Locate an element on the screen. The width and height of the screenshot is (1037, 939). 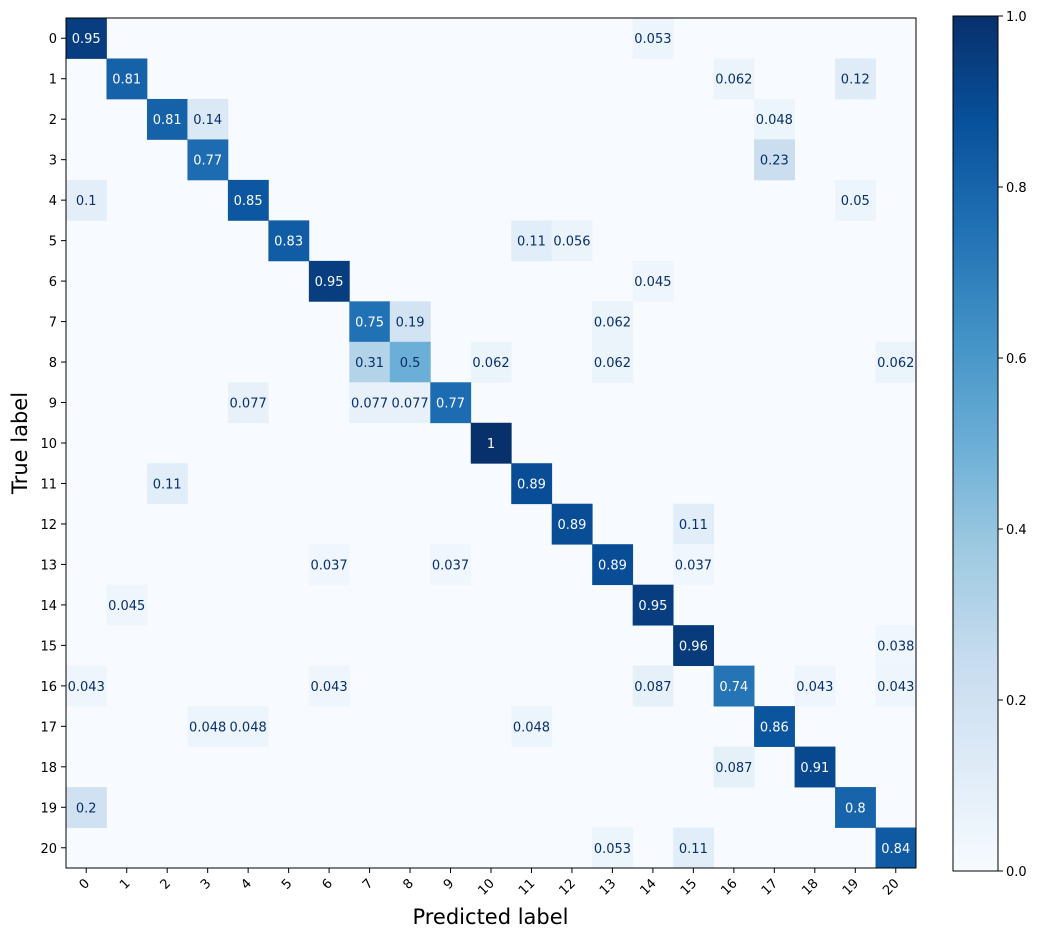
cell-value-label: 0.037 is located at coordinates (328, 565).